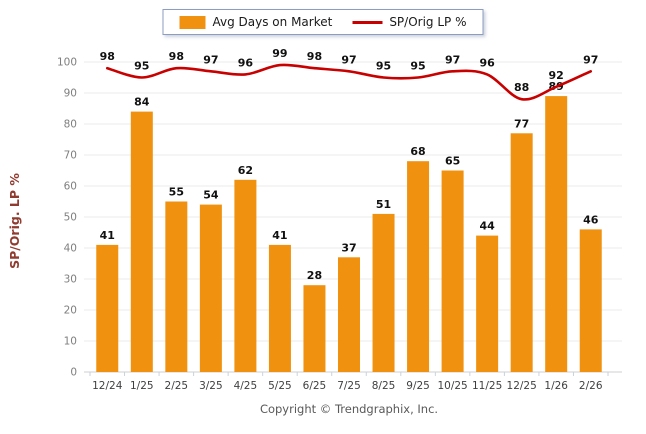 The width and height of the screenshot is (646, 434). What do you see at coordinates (70, 311) in the screenshot?
I see `y-tick-label: 20` at bounding box center [70, 311].